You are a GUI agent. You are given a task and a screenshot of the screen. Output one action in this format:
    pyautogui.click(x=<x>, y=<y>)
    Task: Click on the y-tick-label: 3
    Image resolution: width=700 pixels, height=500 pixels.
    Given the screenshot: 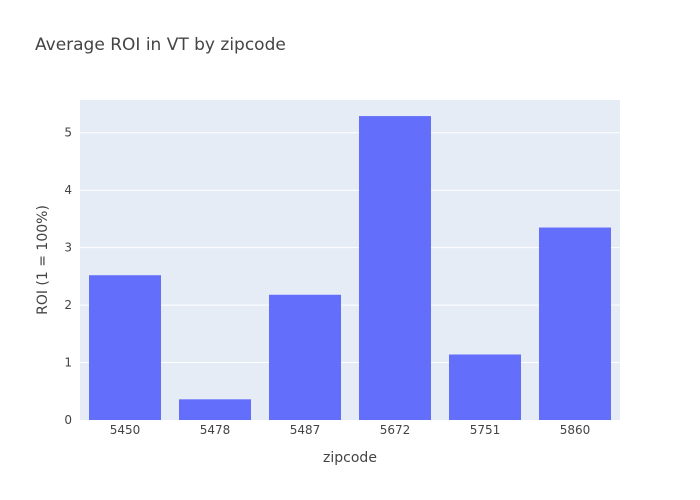 What is the action you would take?
    pyautogui.click(x=68, y=248)
    